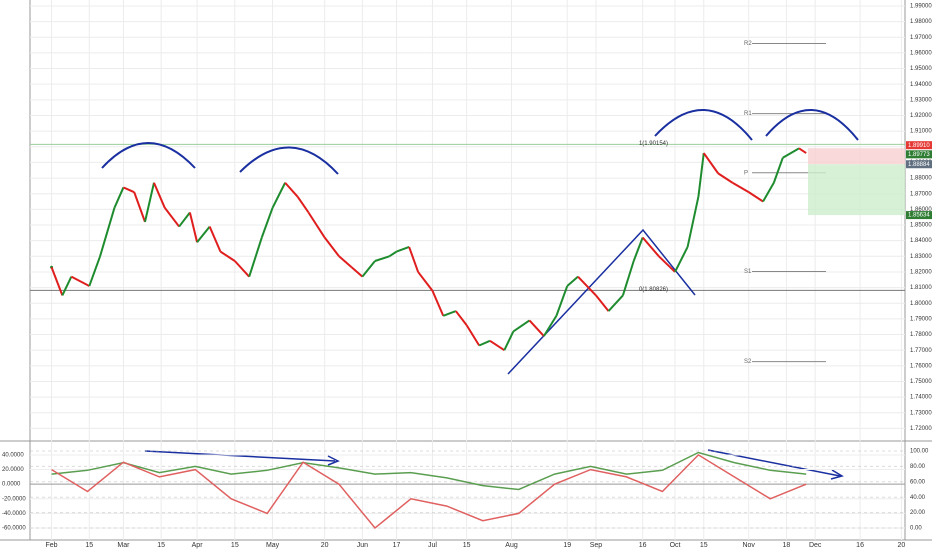 The height and width of the screenshot is (550, 932). What do you see at coordinates (921, 179) in the screenshot?
I see `y-tick-label: 1.88000` at bounding box center [921, 179].